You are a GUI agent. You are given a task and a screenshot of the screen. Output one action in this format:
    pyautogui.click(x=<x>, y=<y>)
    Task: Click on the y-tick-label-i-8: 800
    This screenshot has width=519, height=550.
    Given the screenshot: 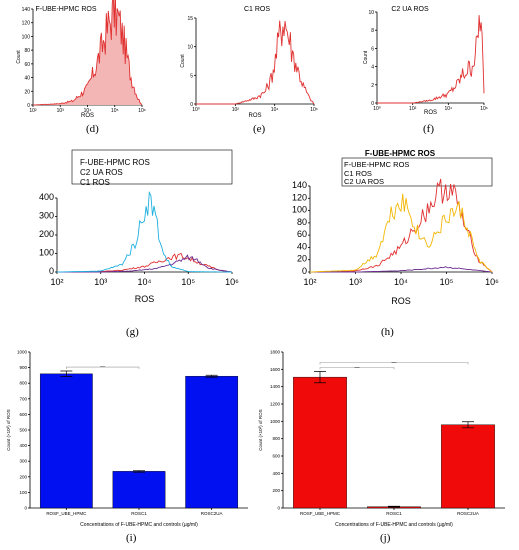 What is the action you would take?
    pyautogui.click(x=23, y=383)
    